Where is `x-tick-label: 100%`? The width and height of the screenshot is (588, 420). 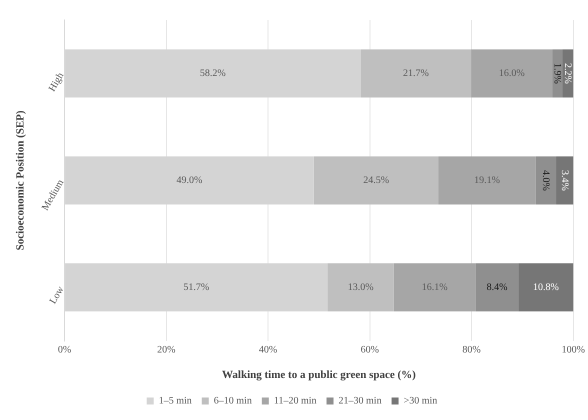
x-tick-label: 100% is located at coordinates (574, 350).